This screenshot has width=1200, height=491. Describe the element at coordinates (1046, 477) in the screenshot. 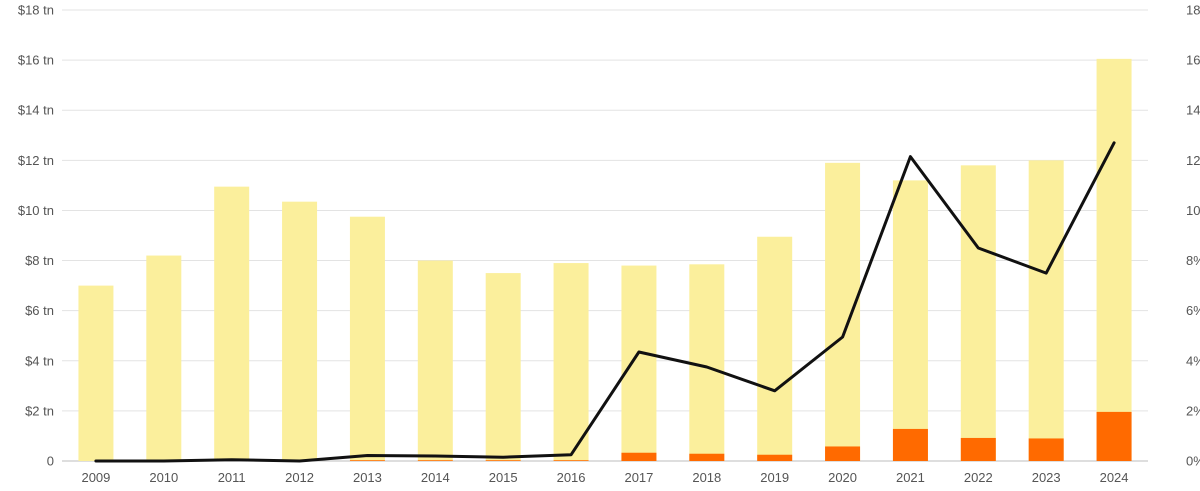

I see `x-tick-label: 2023` at that location.